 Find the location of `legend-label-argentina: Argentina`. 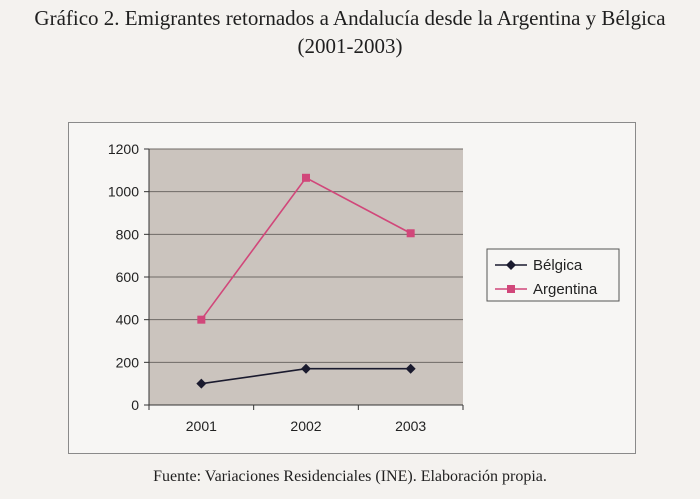

legend-label-argentina: Argentina is located at coordinates (565, 289).